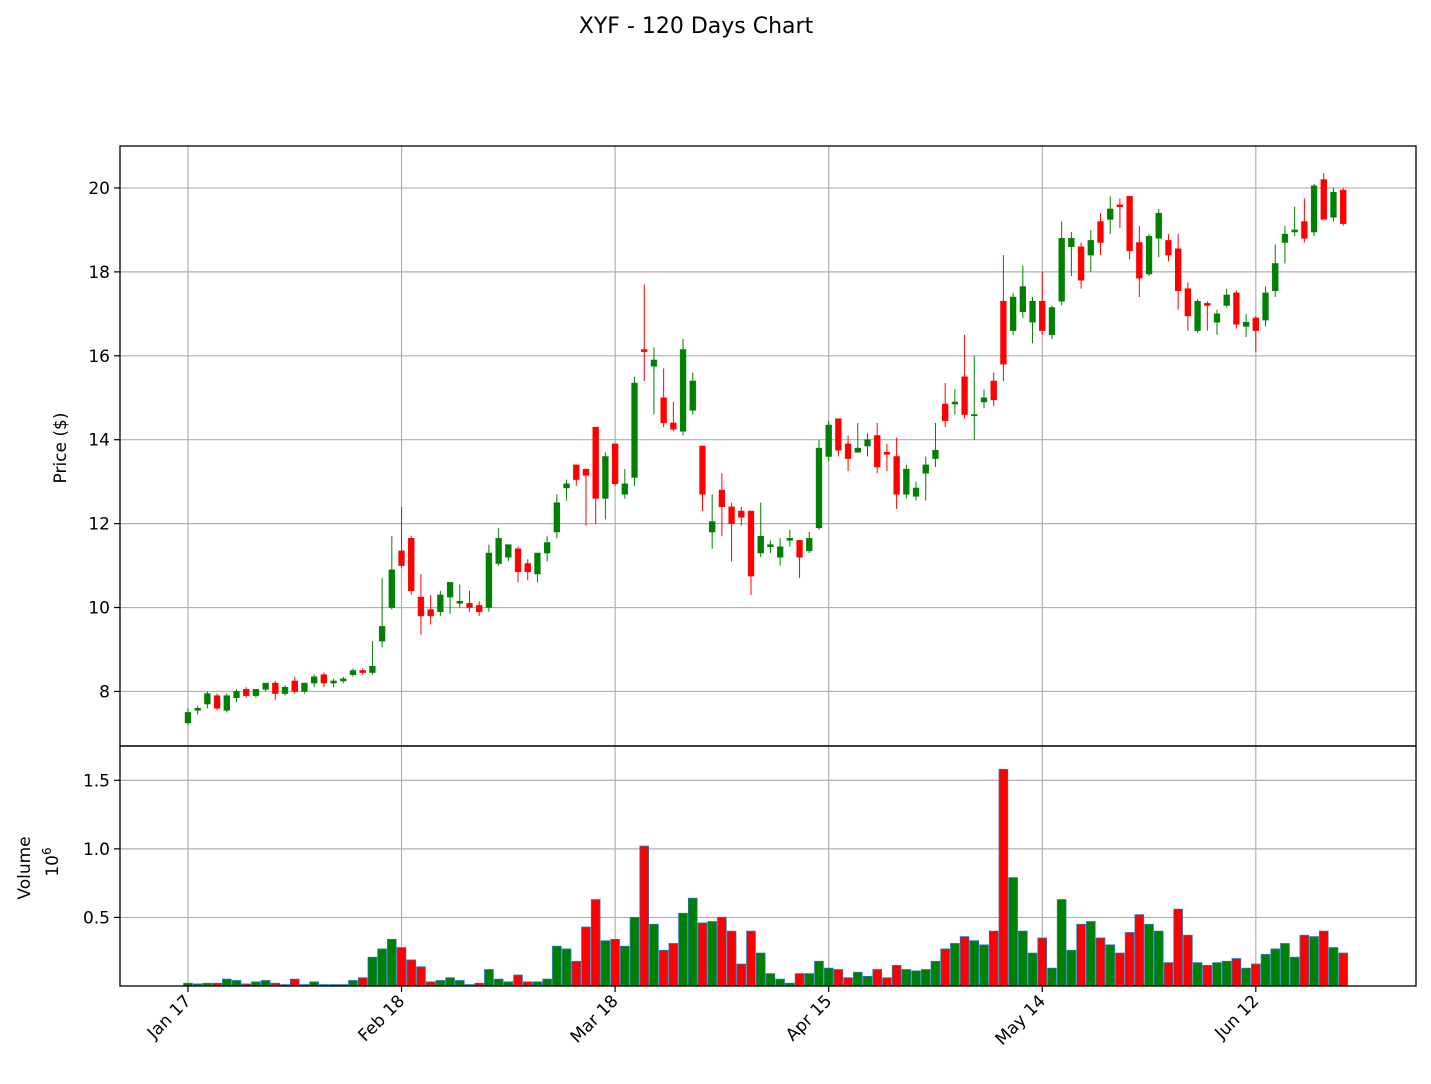  I want to click on price-y-axis: 8 10 12 14 16 18 20, so click(104, 440).